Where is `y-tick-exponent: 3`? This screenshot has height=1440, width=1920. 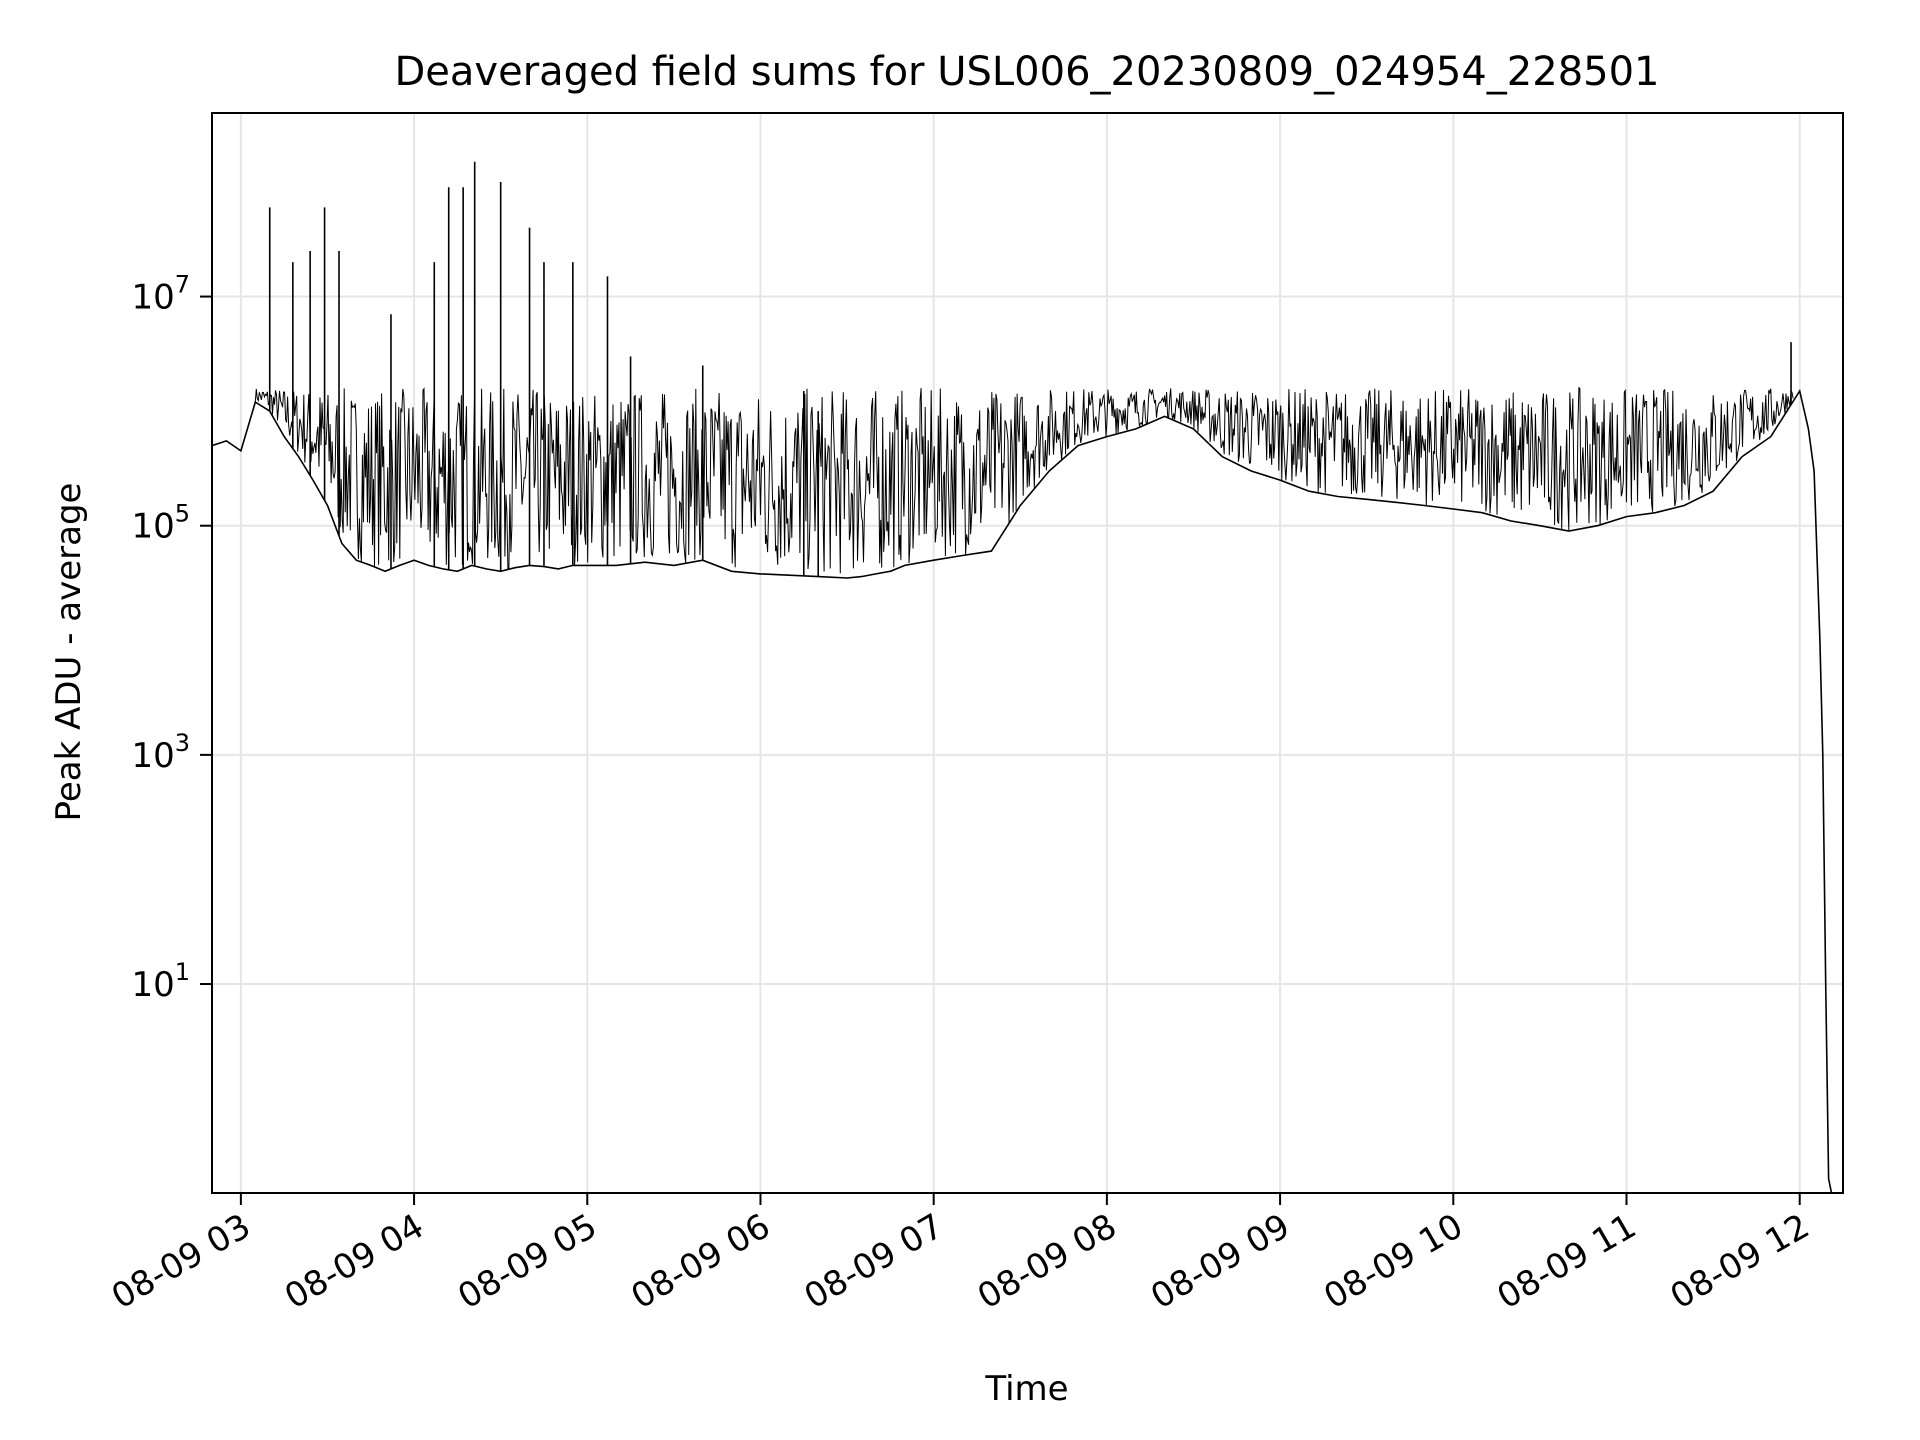 y-tick-exponent: 3 is located at coordinates (182, 743).